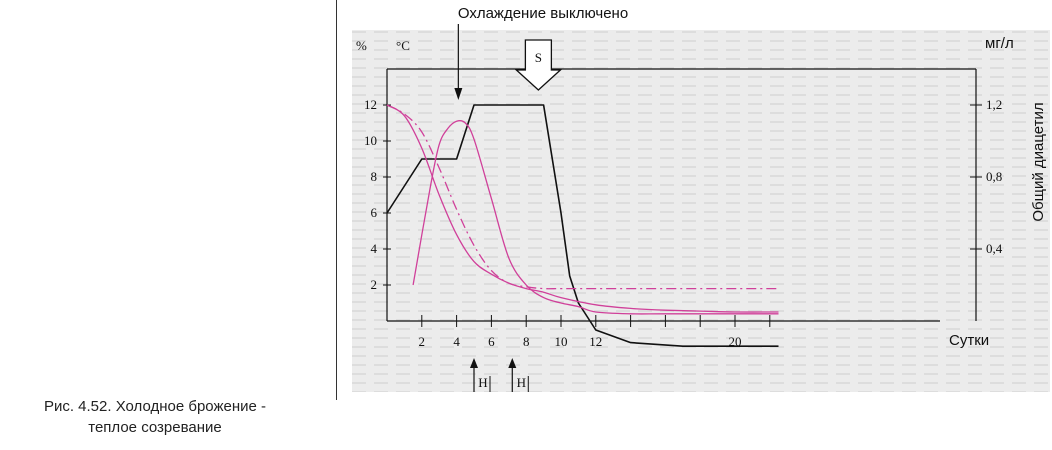 This screenshot has width=1052, height=450. I want to click on caption-line-2: теплое созревание, so click(155, 427).